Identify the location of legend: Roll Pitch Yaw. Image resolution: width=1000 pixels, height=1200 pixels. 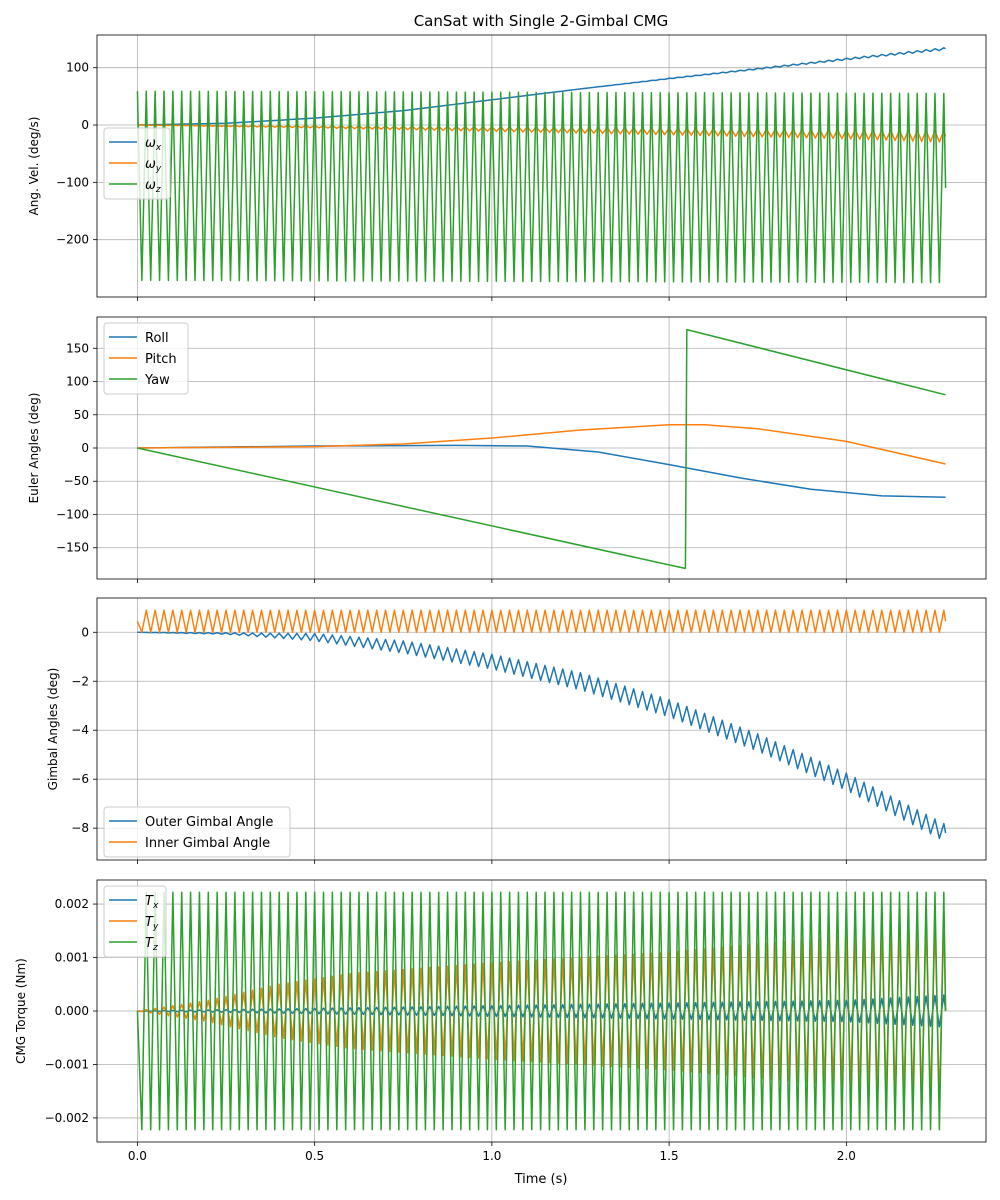
(146, 358).